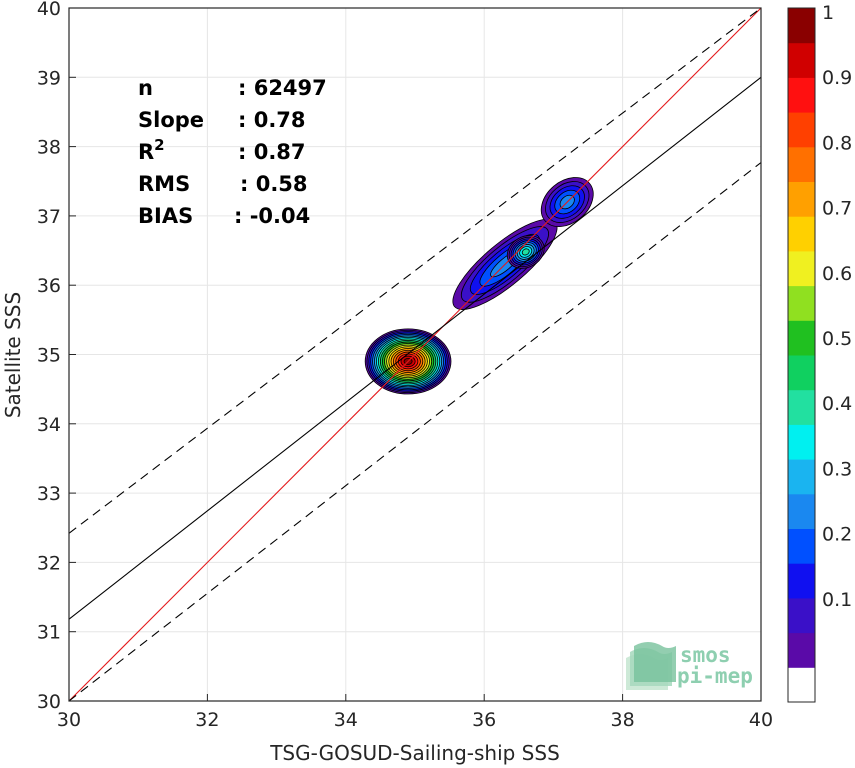  I want to click on y-tick-label: 31, so click(49, 633).